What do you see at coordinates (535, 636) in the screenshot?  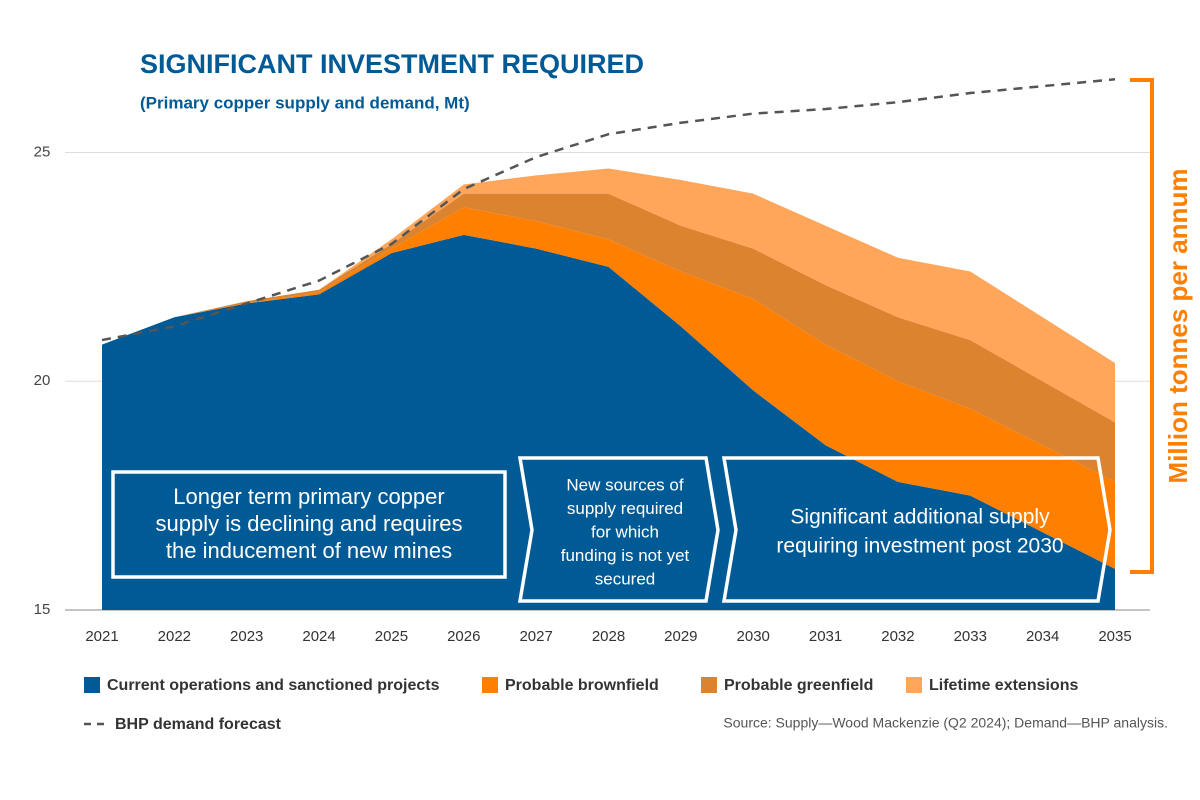 I see `x-tick-label: 2027` at bounding box center [535, 636].